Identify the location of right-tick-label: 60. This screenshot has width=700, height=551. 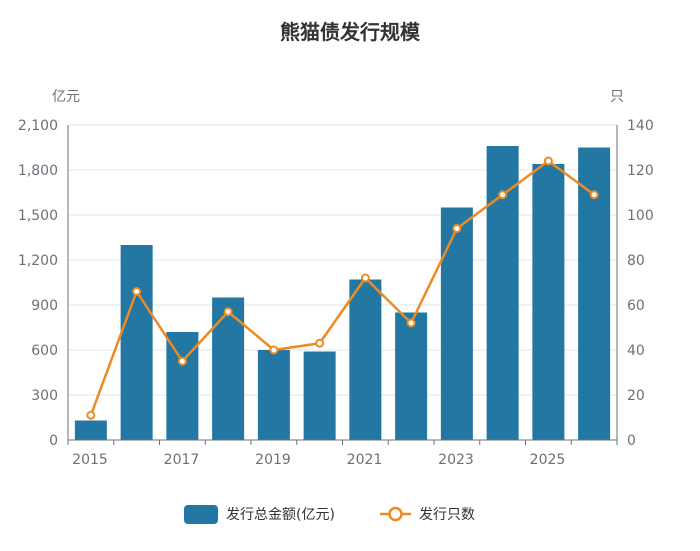
(636, 306).